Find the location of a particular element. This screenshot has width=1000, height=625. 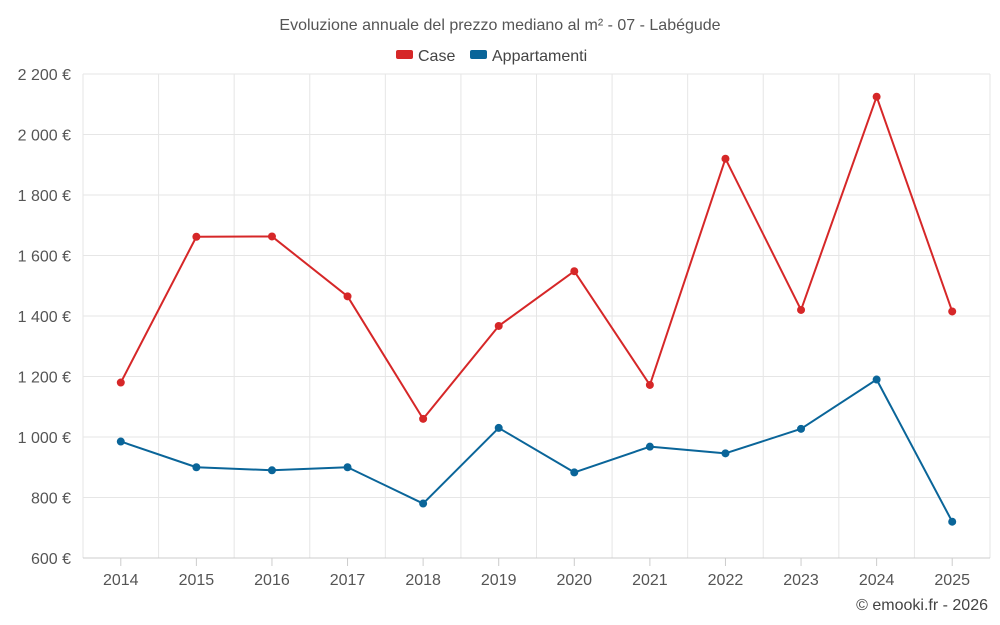

y-tick-label: 2 200 € is located at coordinates (44, 75).